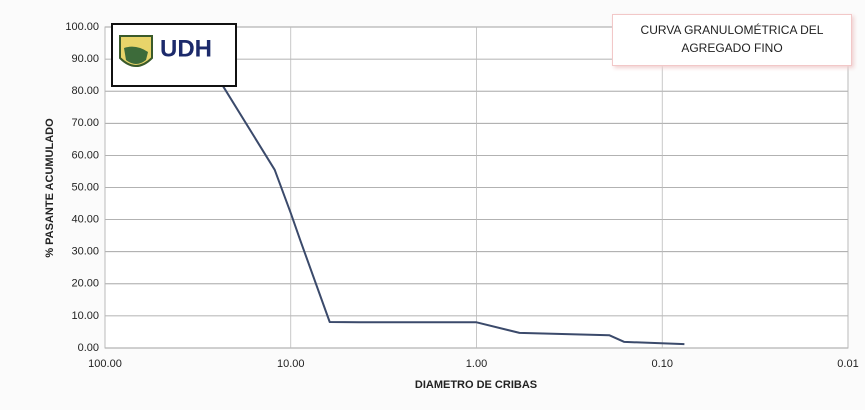  What do you see at coordinates (88, 348) in the screenshot?
I see `y-tick-label: 0.00` at bounding box center [88, 348].